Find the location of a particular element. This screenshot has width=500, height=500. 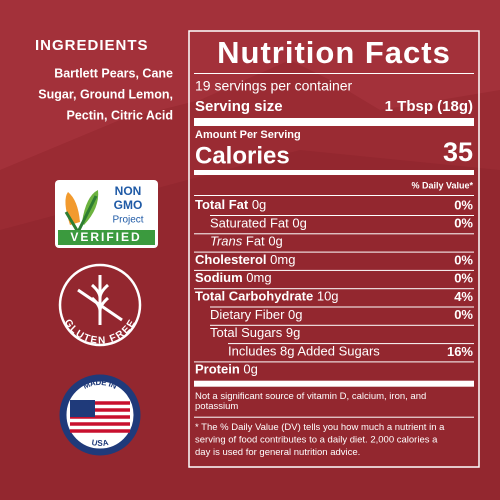

calories-label: Calories is located at coordinates (242, 155).